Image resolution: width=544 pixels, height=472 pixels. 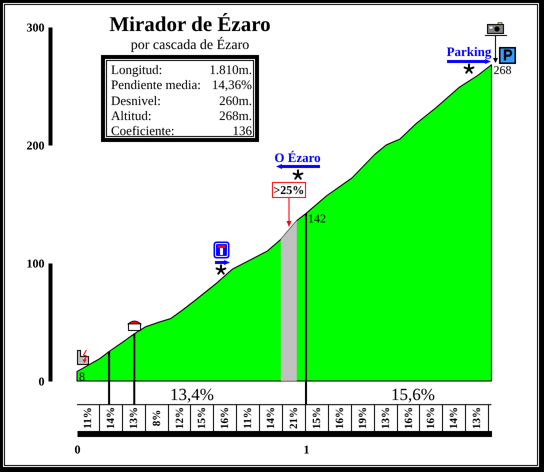 What do you see at coordinates (41, 381) in the screenshot?
I see `y-tick-label: 0` at bounding box center [41, 381].